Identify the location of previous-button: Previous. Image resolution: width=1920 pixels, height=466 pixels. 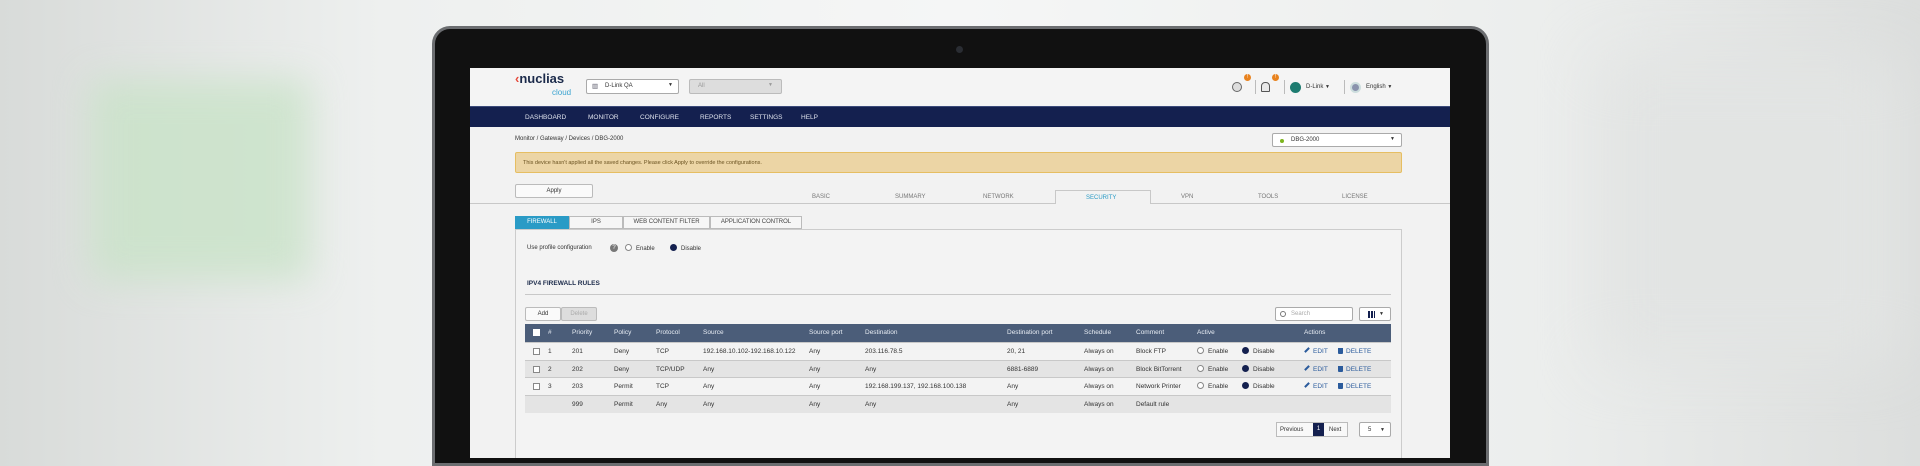
(1292, 430).